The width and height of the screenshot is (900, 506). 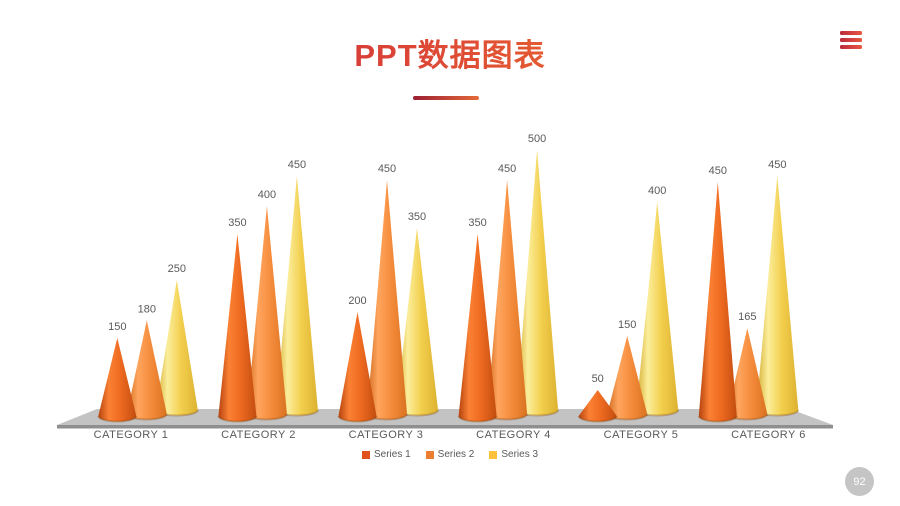 What do you see at coordinates (357, 301) in the screenshot?
I see `data-label: 200` at bounding box center [357, 301].